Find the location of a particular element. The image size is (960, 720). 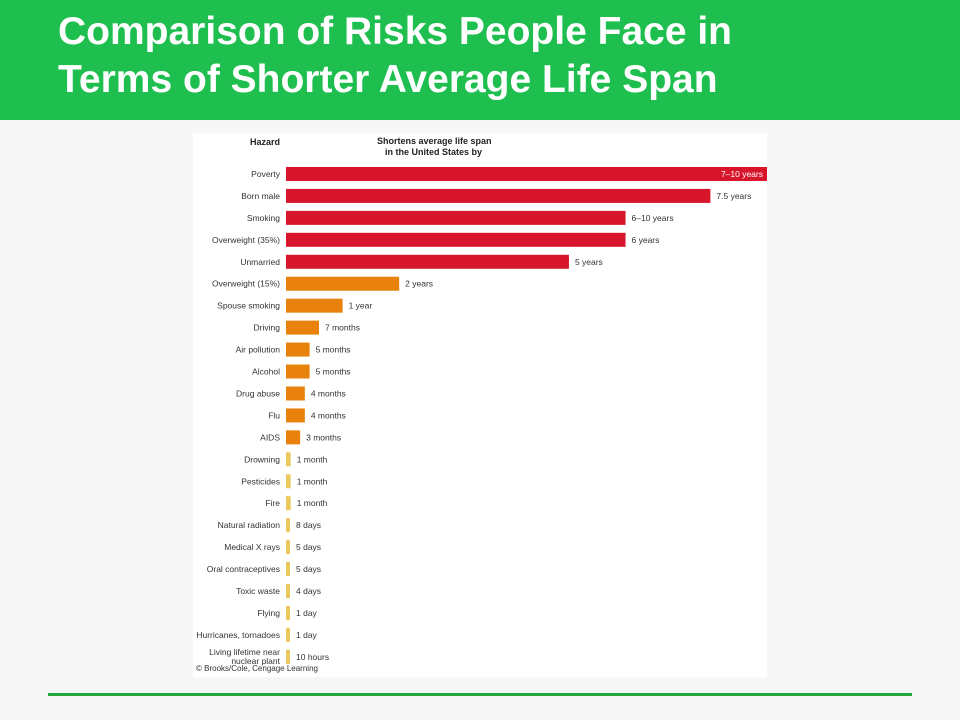

hazard-label-natural-radiation: Natural radiation is located at coordinates (249, 525).